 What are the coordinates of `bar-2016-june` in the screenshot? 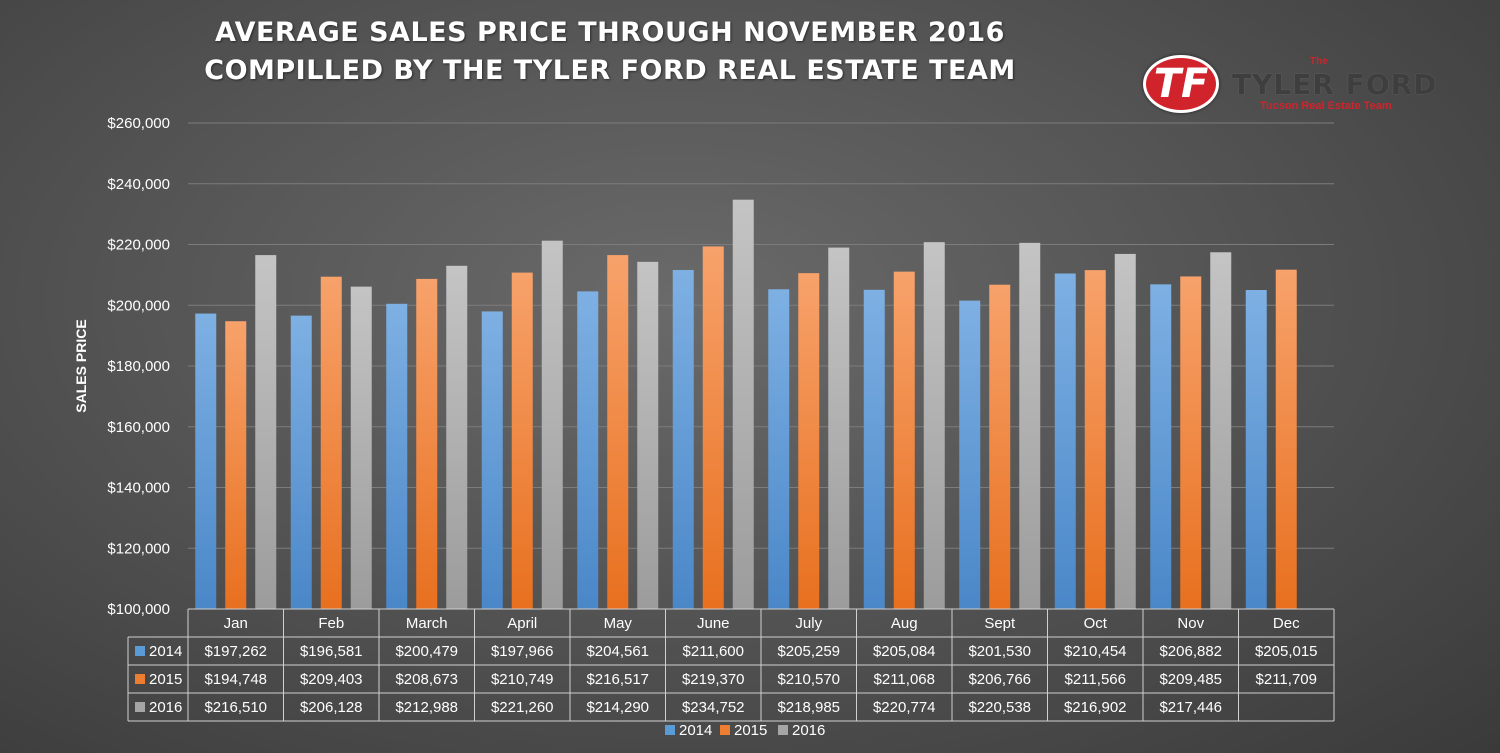 It's located at (743, 404).